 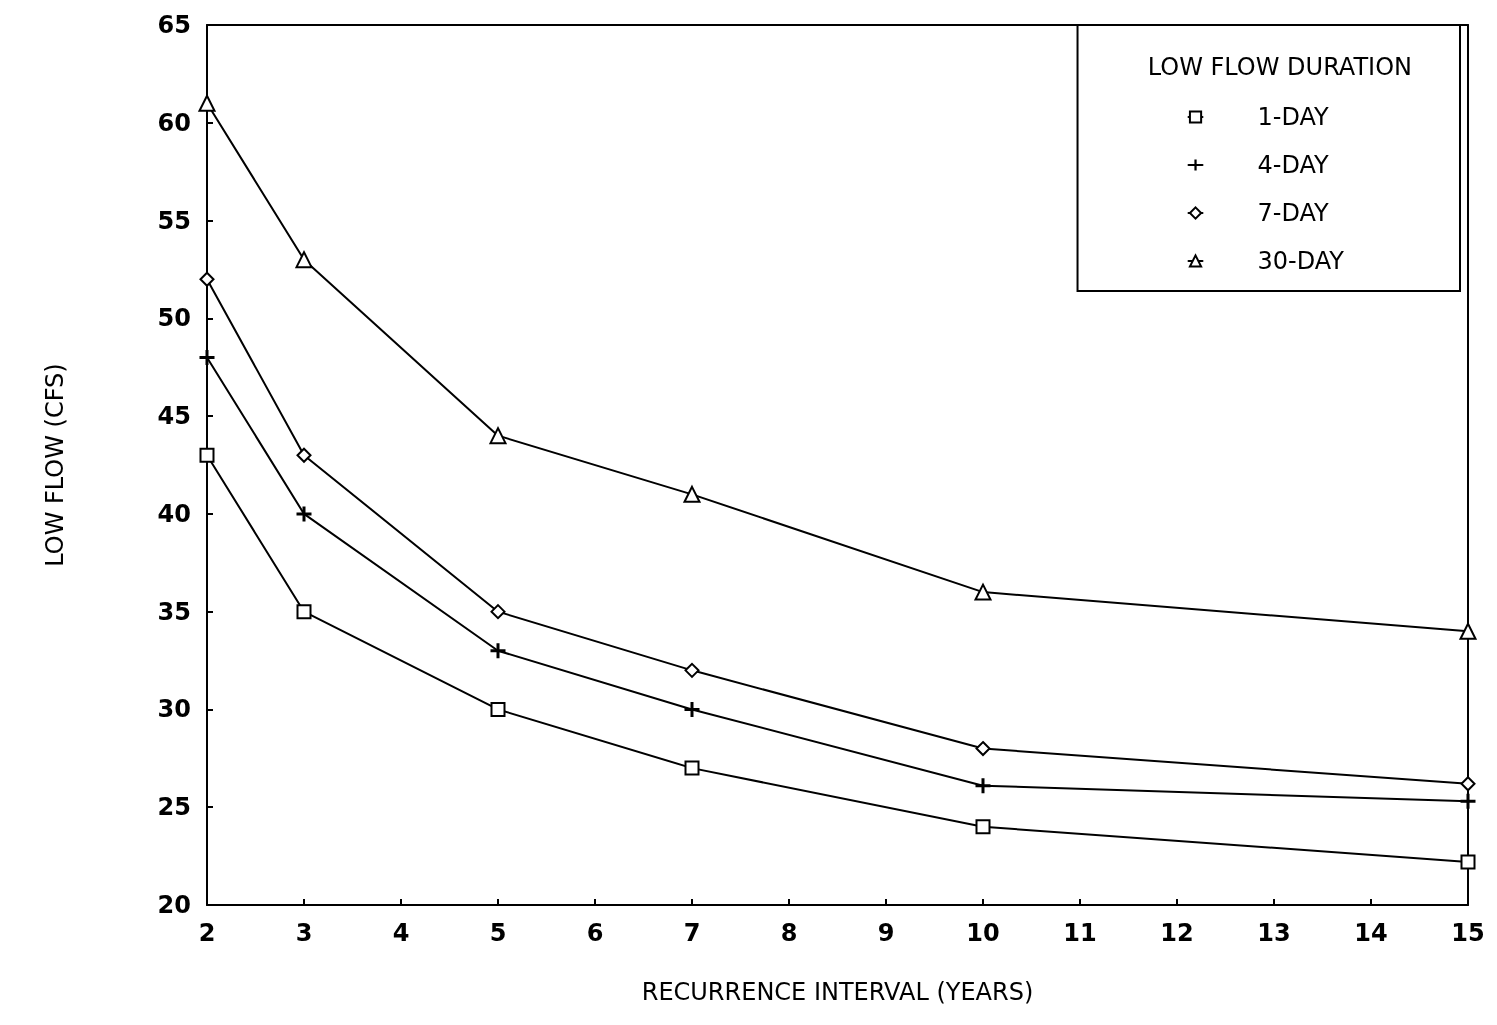 I want to click on x-tick-label: 10, so click(x=983, y=933).